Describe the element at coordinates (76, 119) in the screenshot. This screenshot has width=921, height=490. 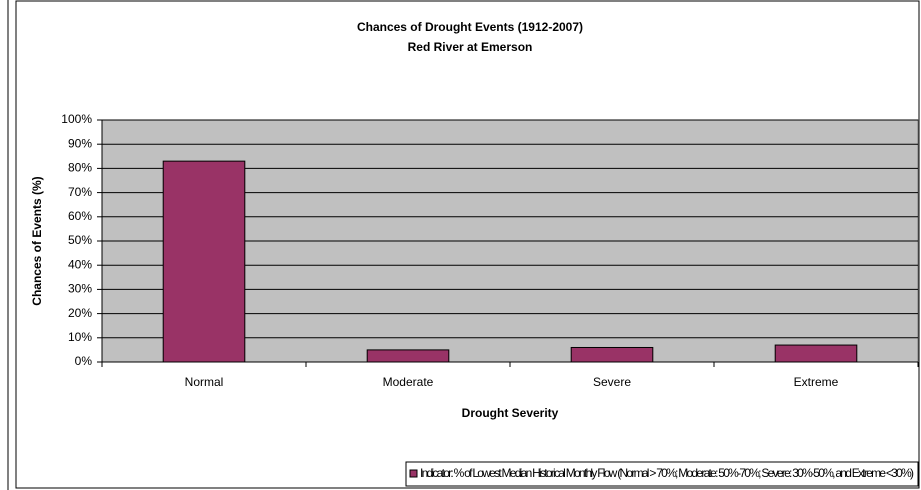
I see `y-tick-label: 100%` at that location.